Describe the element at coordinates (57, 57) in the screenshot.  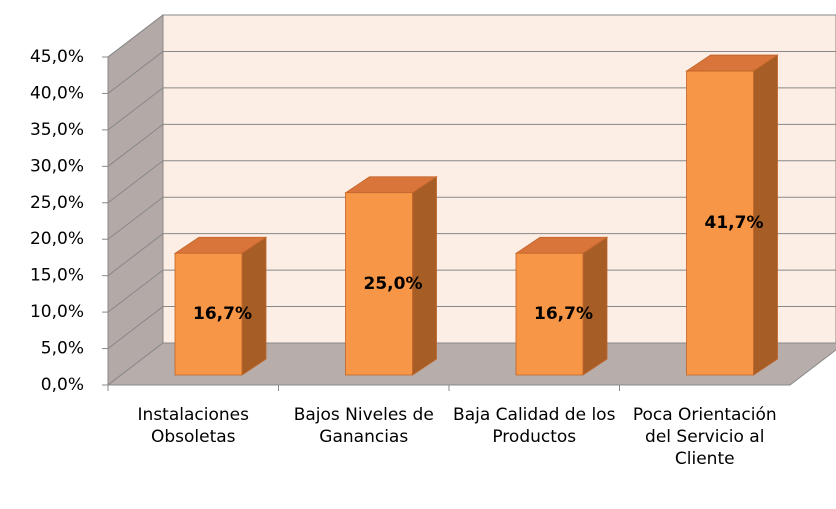
I see `y-tick-label: 45,0%` at that location.